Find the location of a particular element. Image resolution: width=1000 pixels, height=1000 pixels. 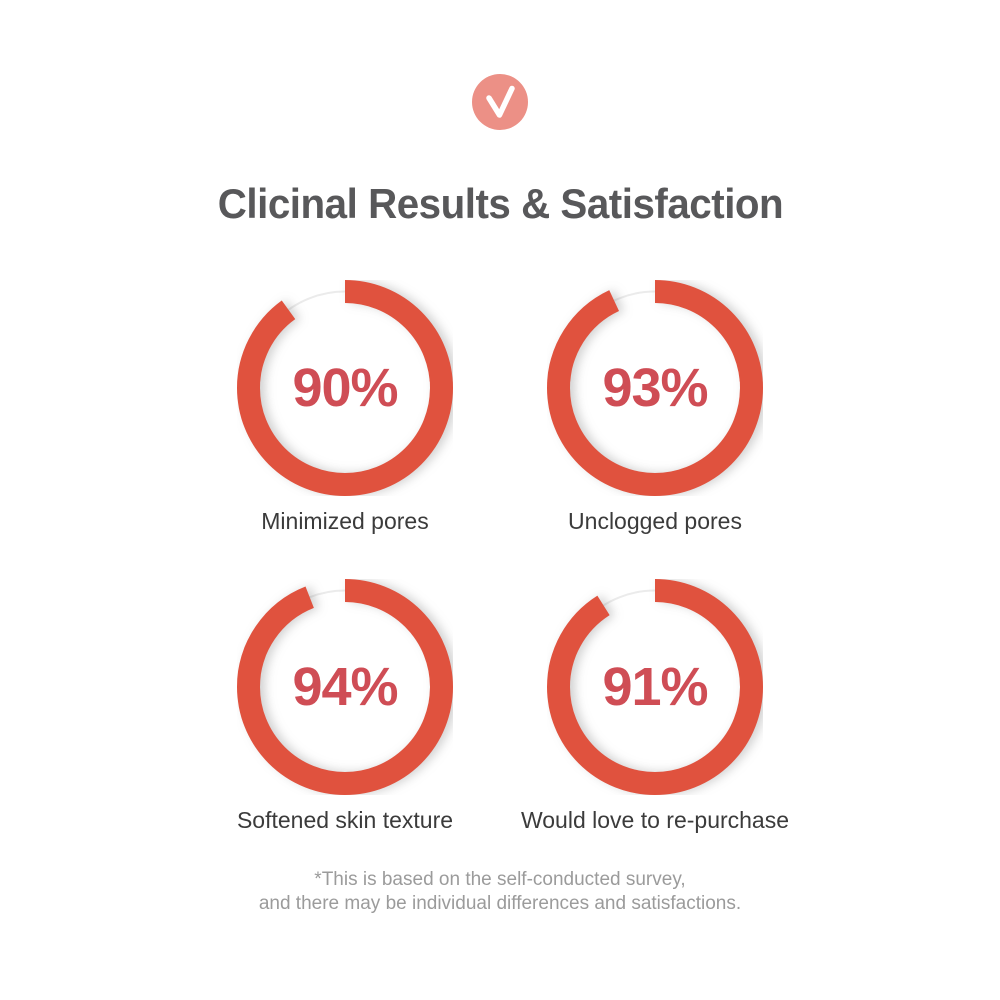

gauge-label: Would love to re-purchase is located at coordinates (655, 820).